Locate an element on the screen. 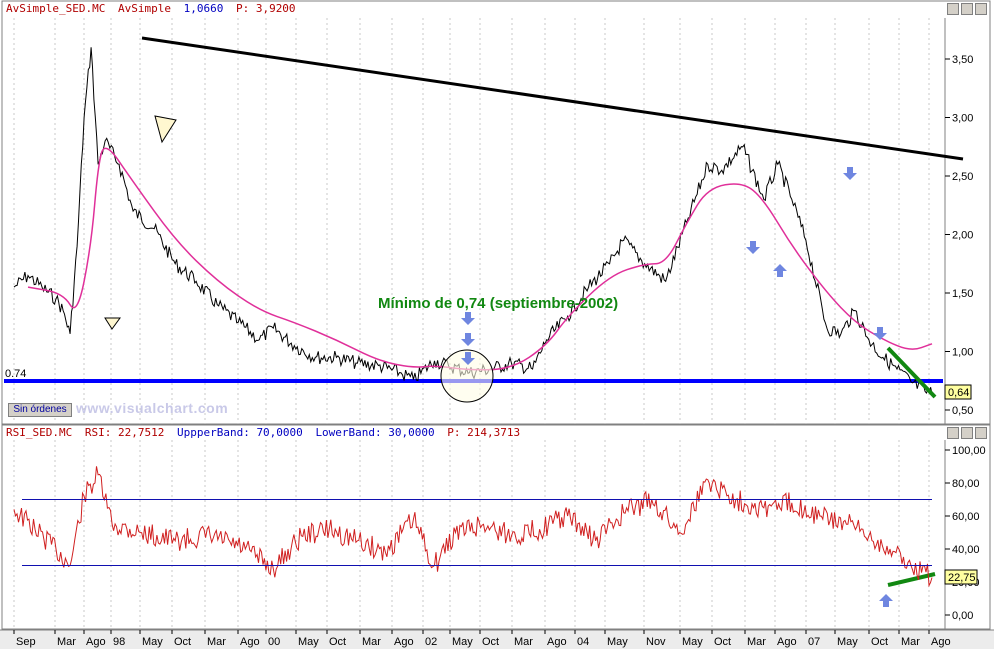 This screenshot has height=654, width=994. rsi-y-tick-label: 0,00 is located at coordinates (962, 616).